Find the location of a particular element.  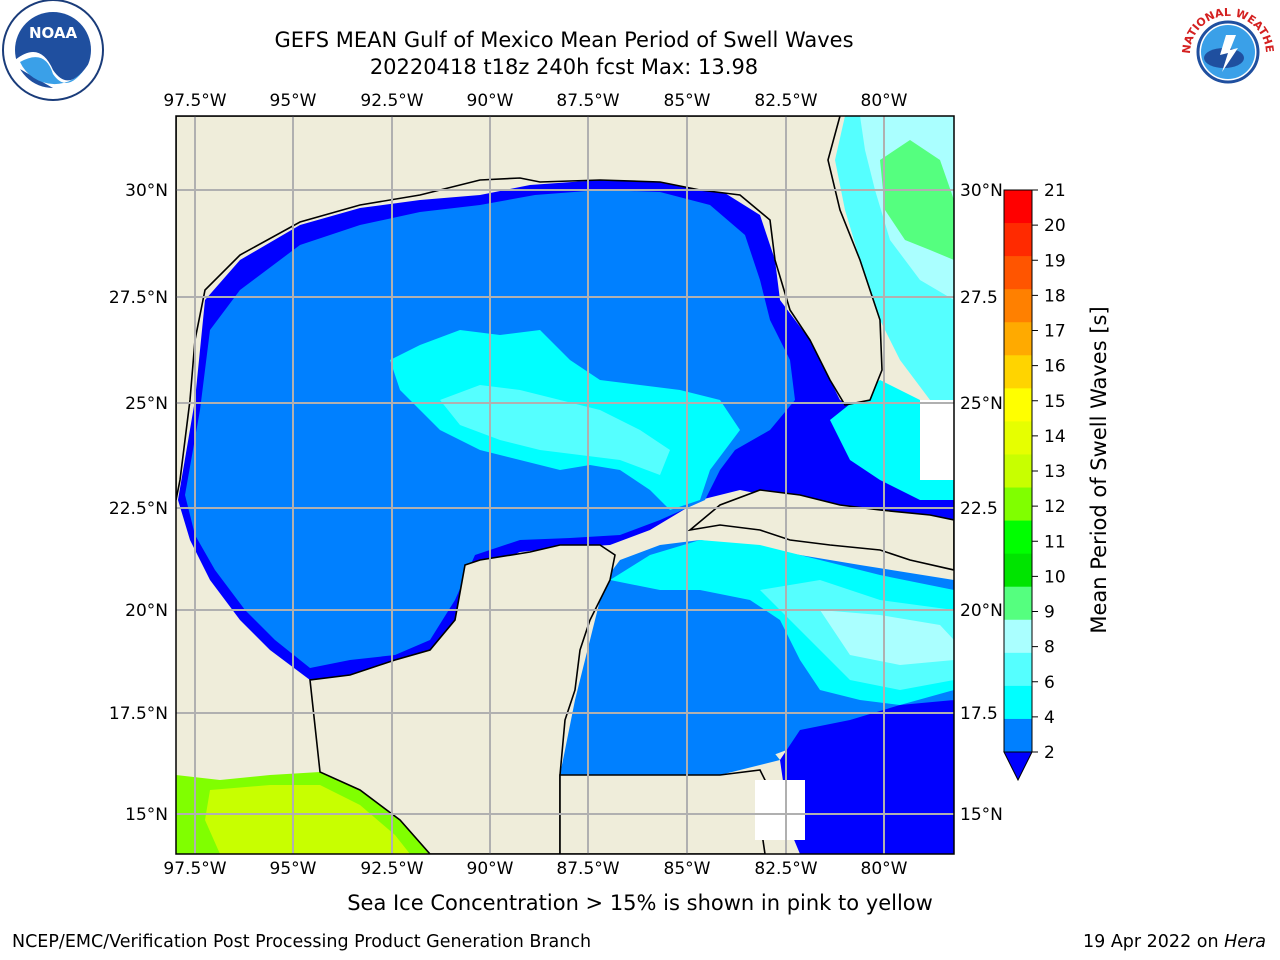

lat-label-right: 20°N is located at coordinates (981, 611).